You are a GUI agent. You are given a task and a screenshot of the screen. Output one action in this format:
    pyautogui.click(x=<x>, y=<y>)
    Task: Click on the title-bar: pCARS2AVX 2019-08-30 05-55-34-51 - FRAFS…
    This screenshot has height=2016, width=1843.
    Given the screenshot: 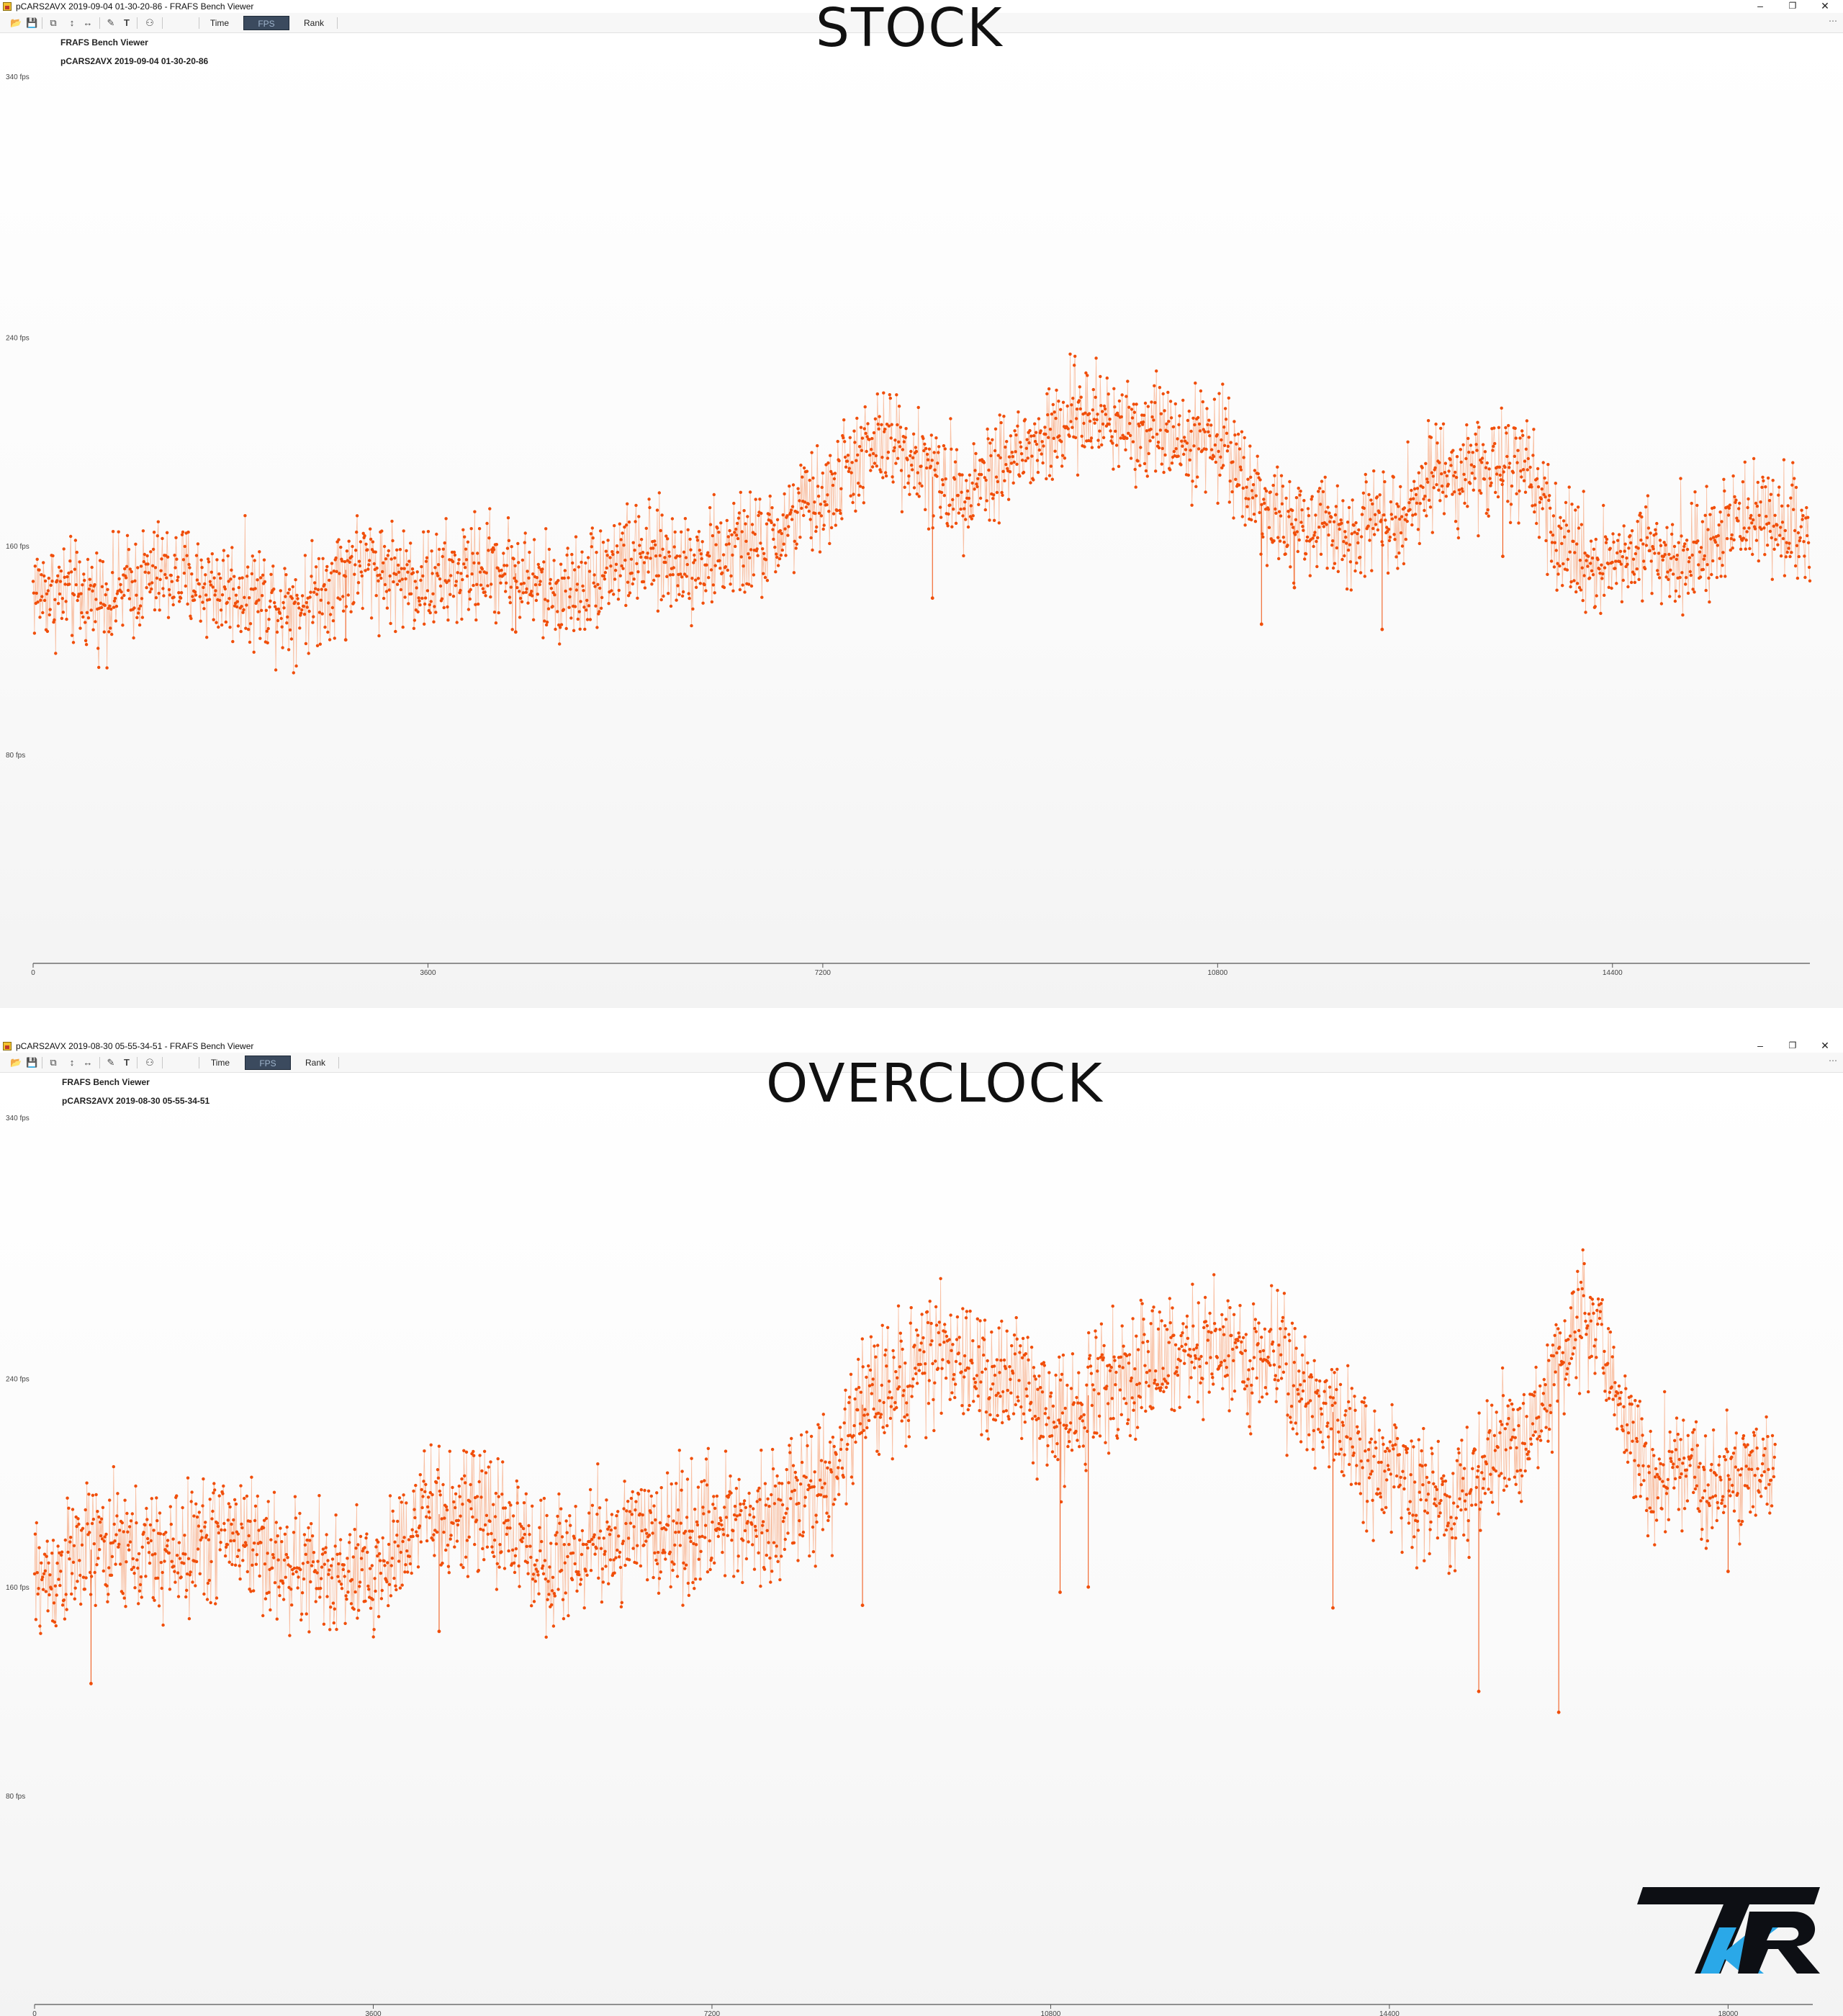 What is the action you would take?
    pyautogui.click(x=921, y=1046)
    